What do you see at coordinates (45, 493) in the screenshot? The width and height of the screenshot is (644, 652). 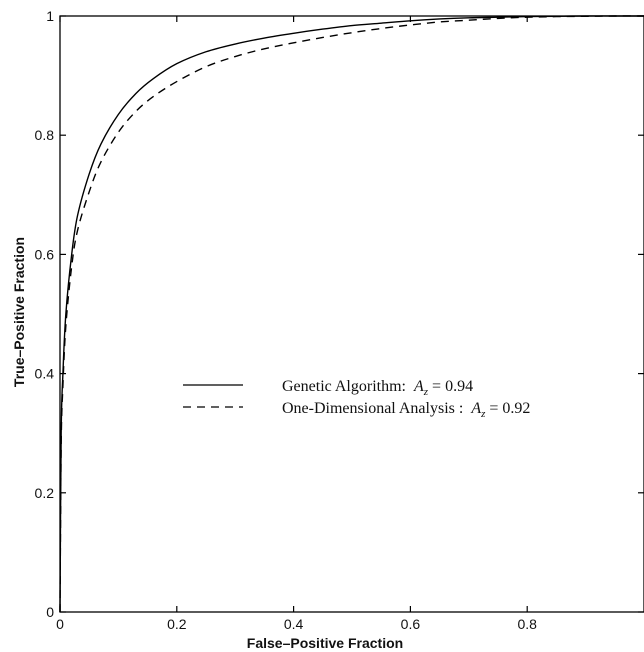 I see `y-tick-label: 0.2` at bounding box center [45, 493].